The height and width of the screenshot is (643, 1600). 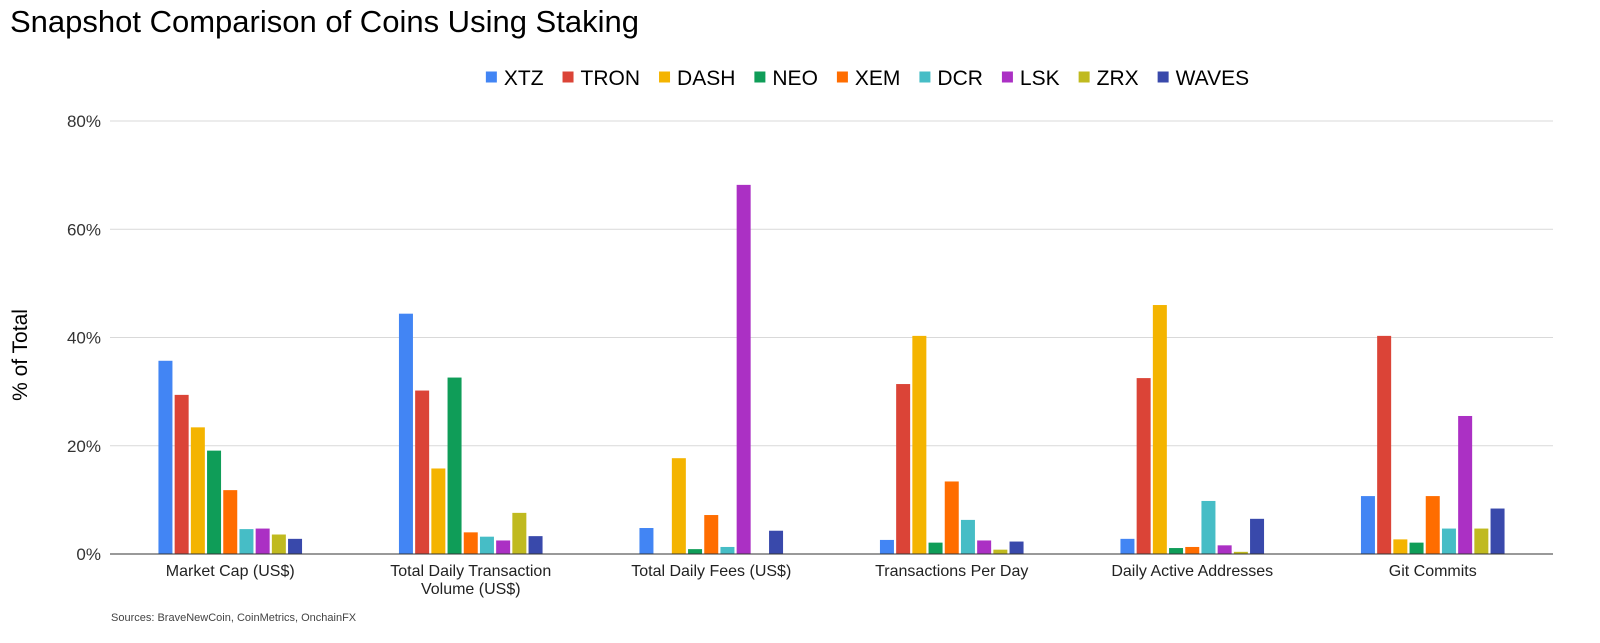 I want to click on x-category-label: Daily Active Addresses, so click(x=1192, y=571).